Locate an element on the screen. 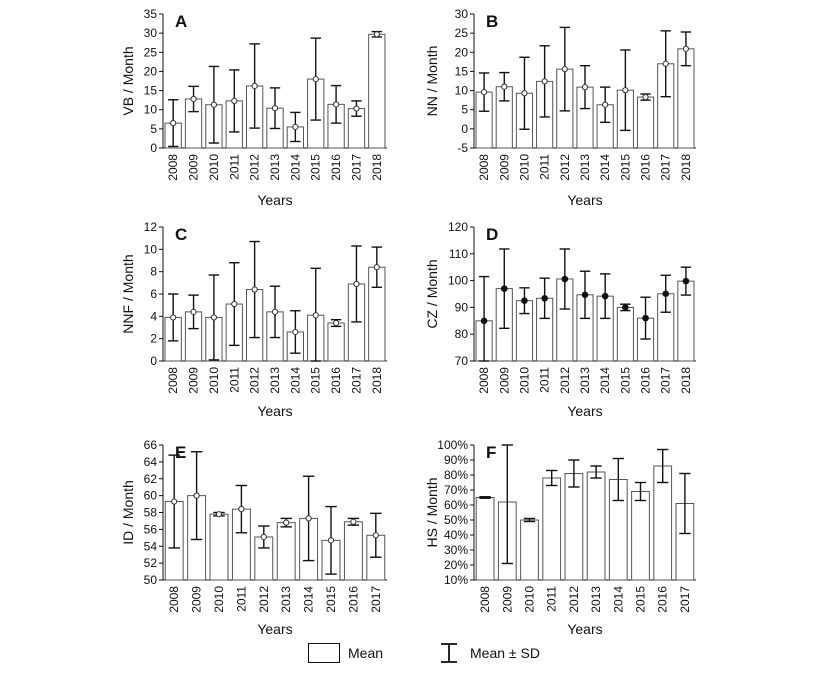 The width and height of the screenshot is (825, 677). x-tick-label-d: 2016 is located at coordinates (646, 380).